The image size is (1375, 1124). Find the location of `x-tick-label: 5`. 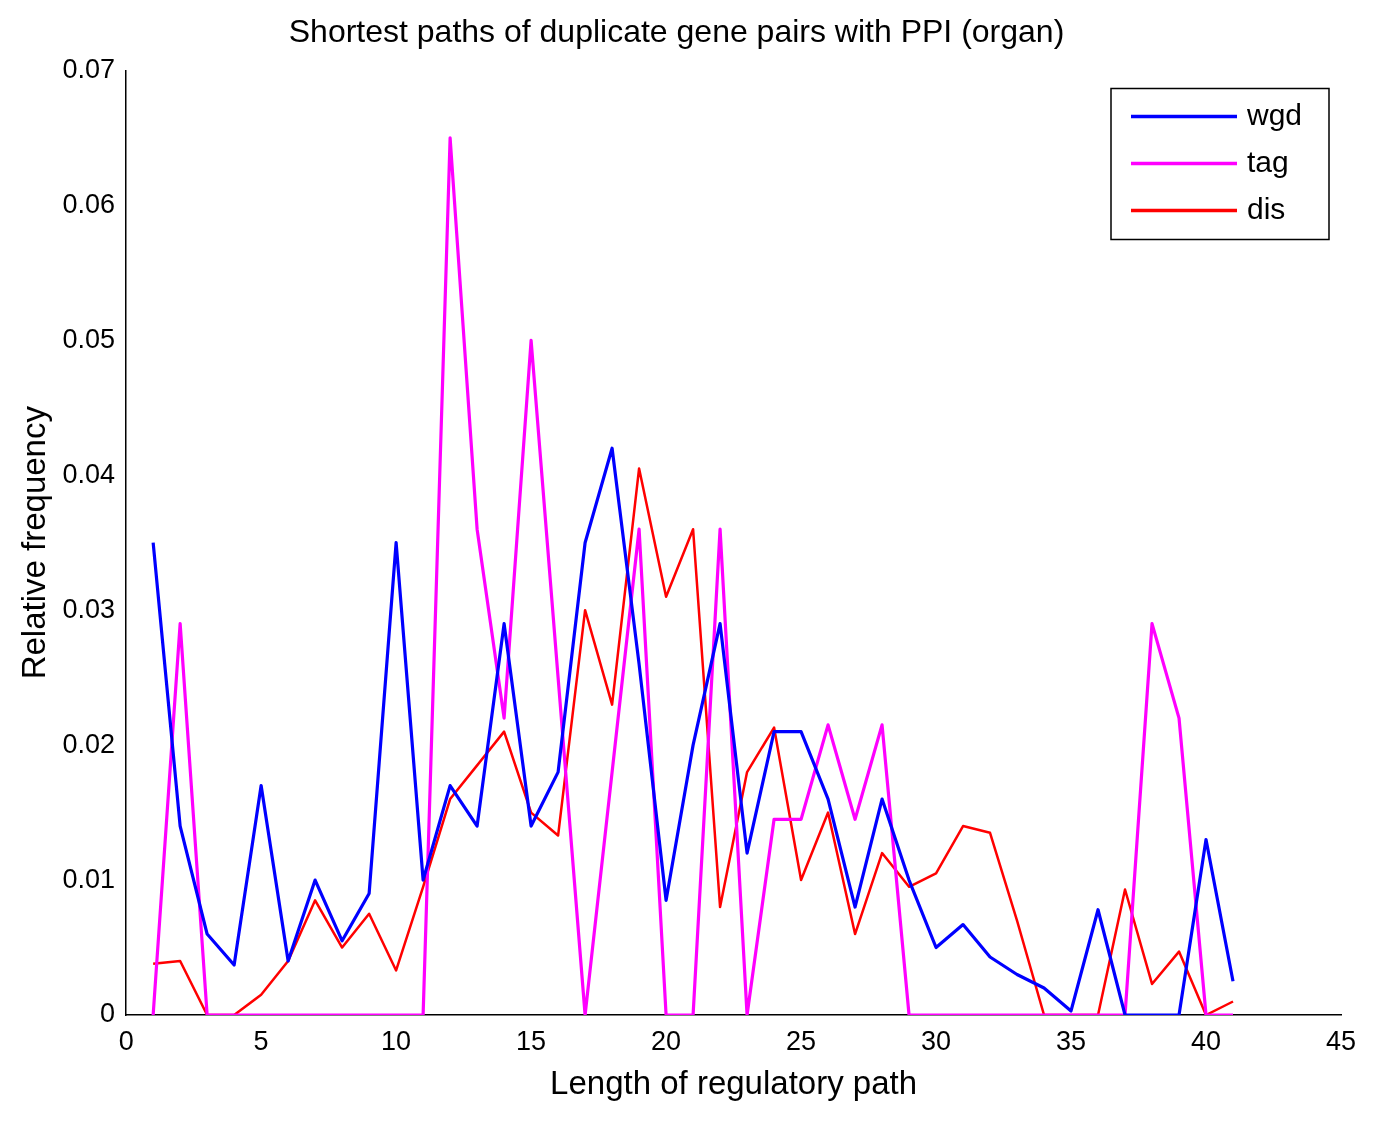

x-tick-label: 5 is located at coordinates (261, 1040).